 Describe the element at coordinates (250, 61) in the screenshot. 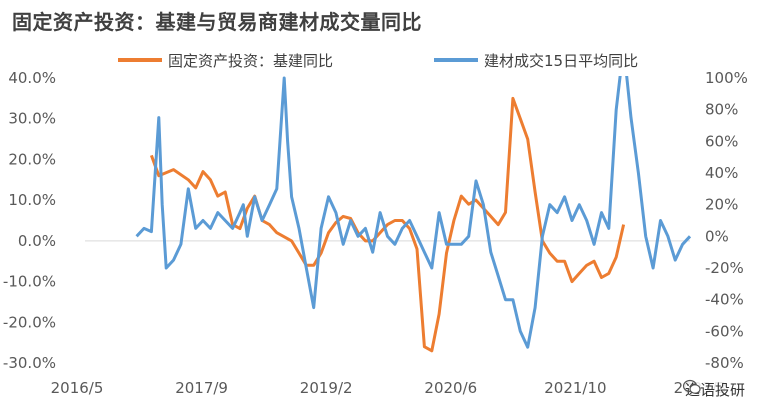

I see `legend-label: 固定资产投资：基建同比` at that location.